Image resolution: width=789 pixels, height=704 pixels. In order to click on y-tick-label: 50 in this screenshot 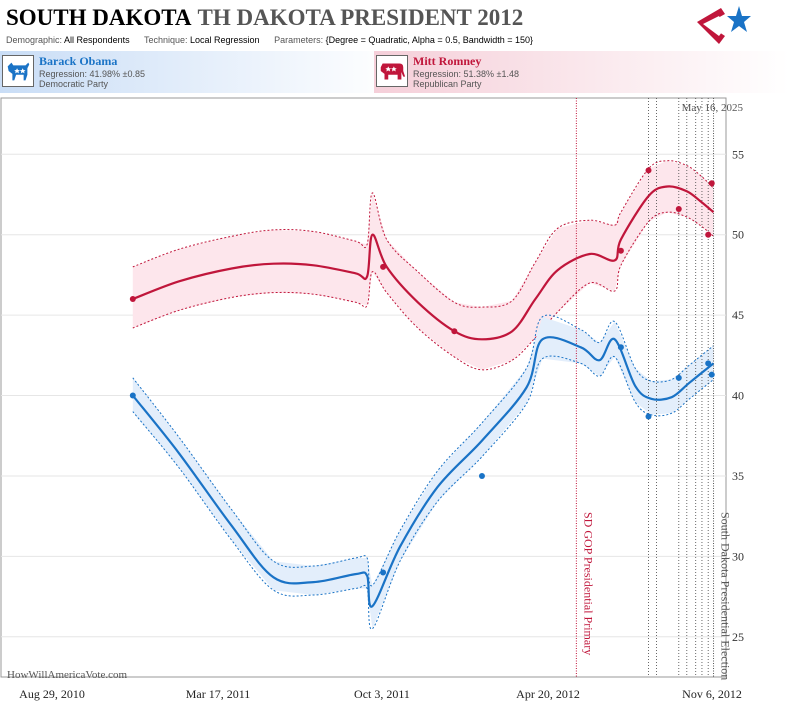, I will do `click(738, 235)`.